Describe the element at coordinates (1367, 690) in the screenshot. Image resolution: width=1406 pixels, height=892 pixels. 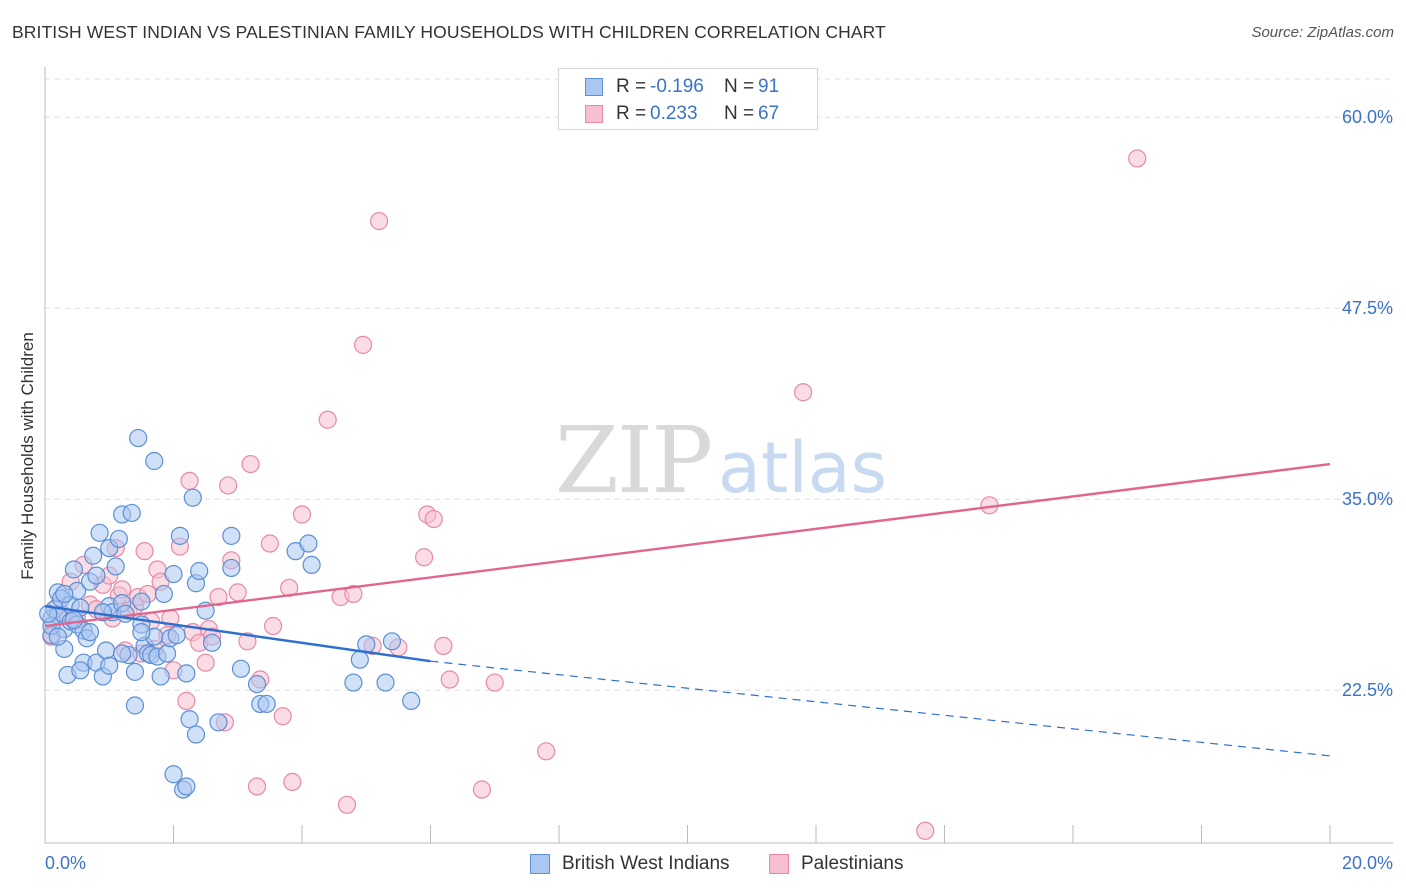
I see `y-tick-label: 22.5%` at that location.